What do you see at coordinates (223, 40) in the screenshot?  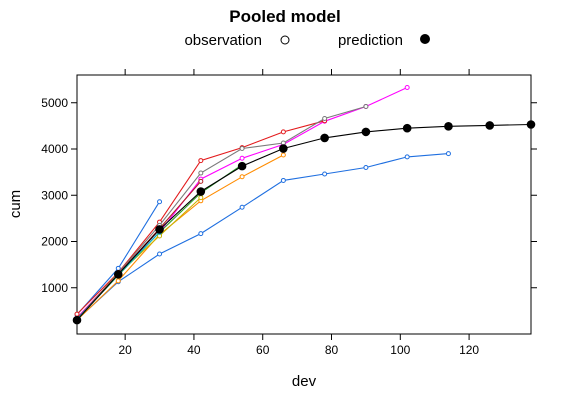 I see `legend-label-observation: observation` at bounding box center [223, 40].